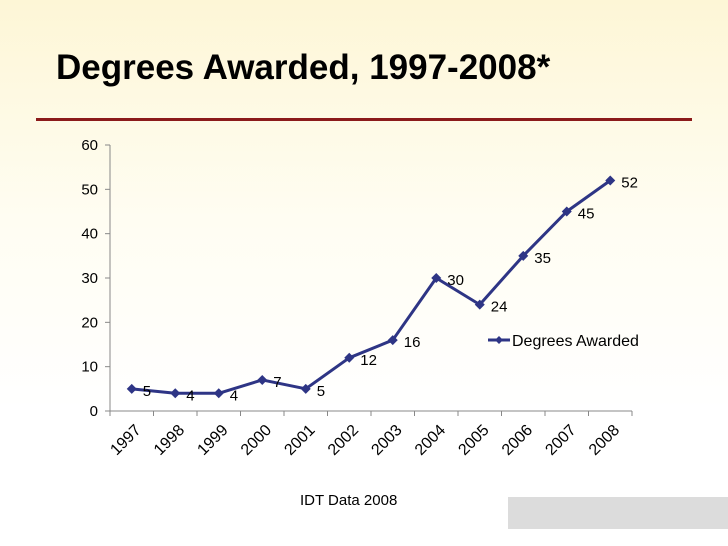 Image resolution: width=728 pixels, height=546 pixels. What do you see at coordinates (299, 440) in the screenshot?
I see `x-tick-label: 2001` at bounding box center [299, 440].